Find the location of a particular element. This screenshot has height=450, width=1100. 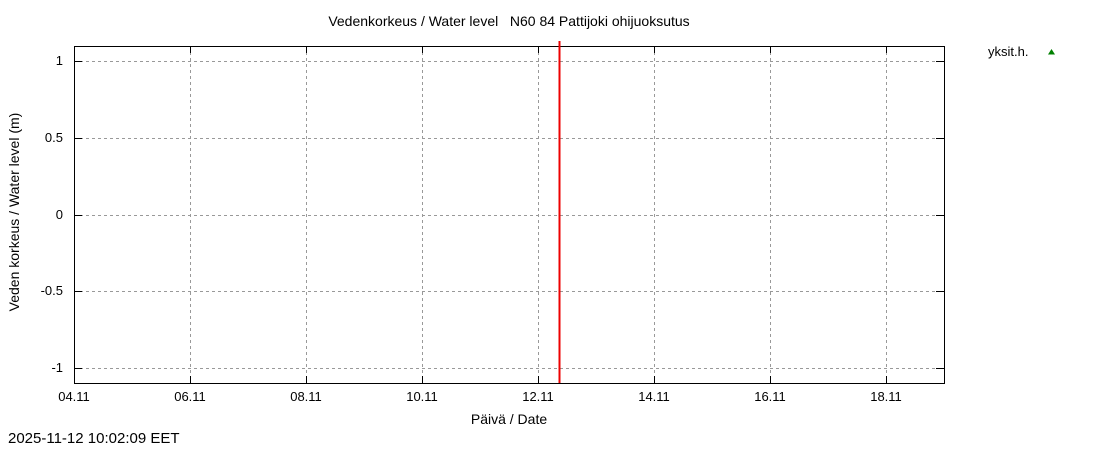

legend: yksit.h. is located at coordinates (1022, 51).